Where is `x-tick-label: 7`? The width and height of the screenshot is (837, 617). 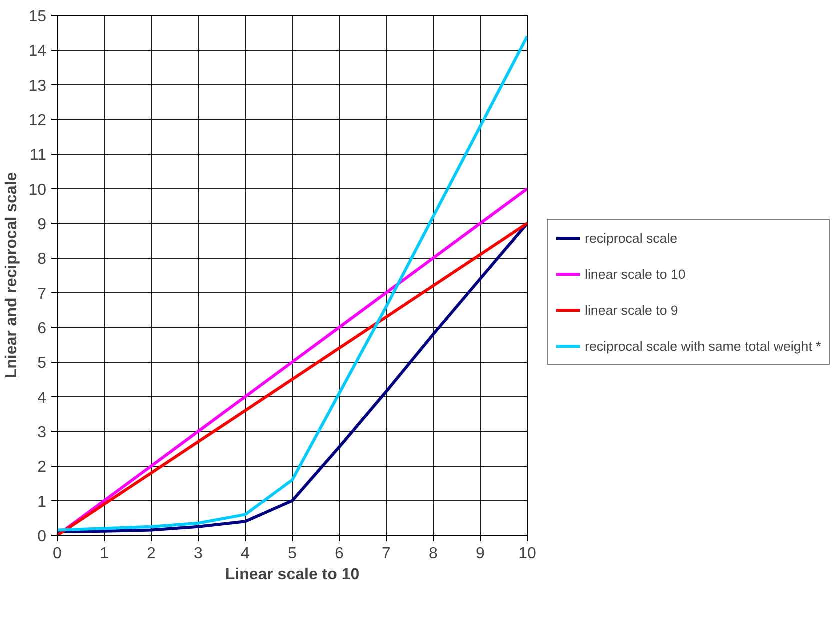
x-tick-label: 7 is located at coordinates (387, 554).